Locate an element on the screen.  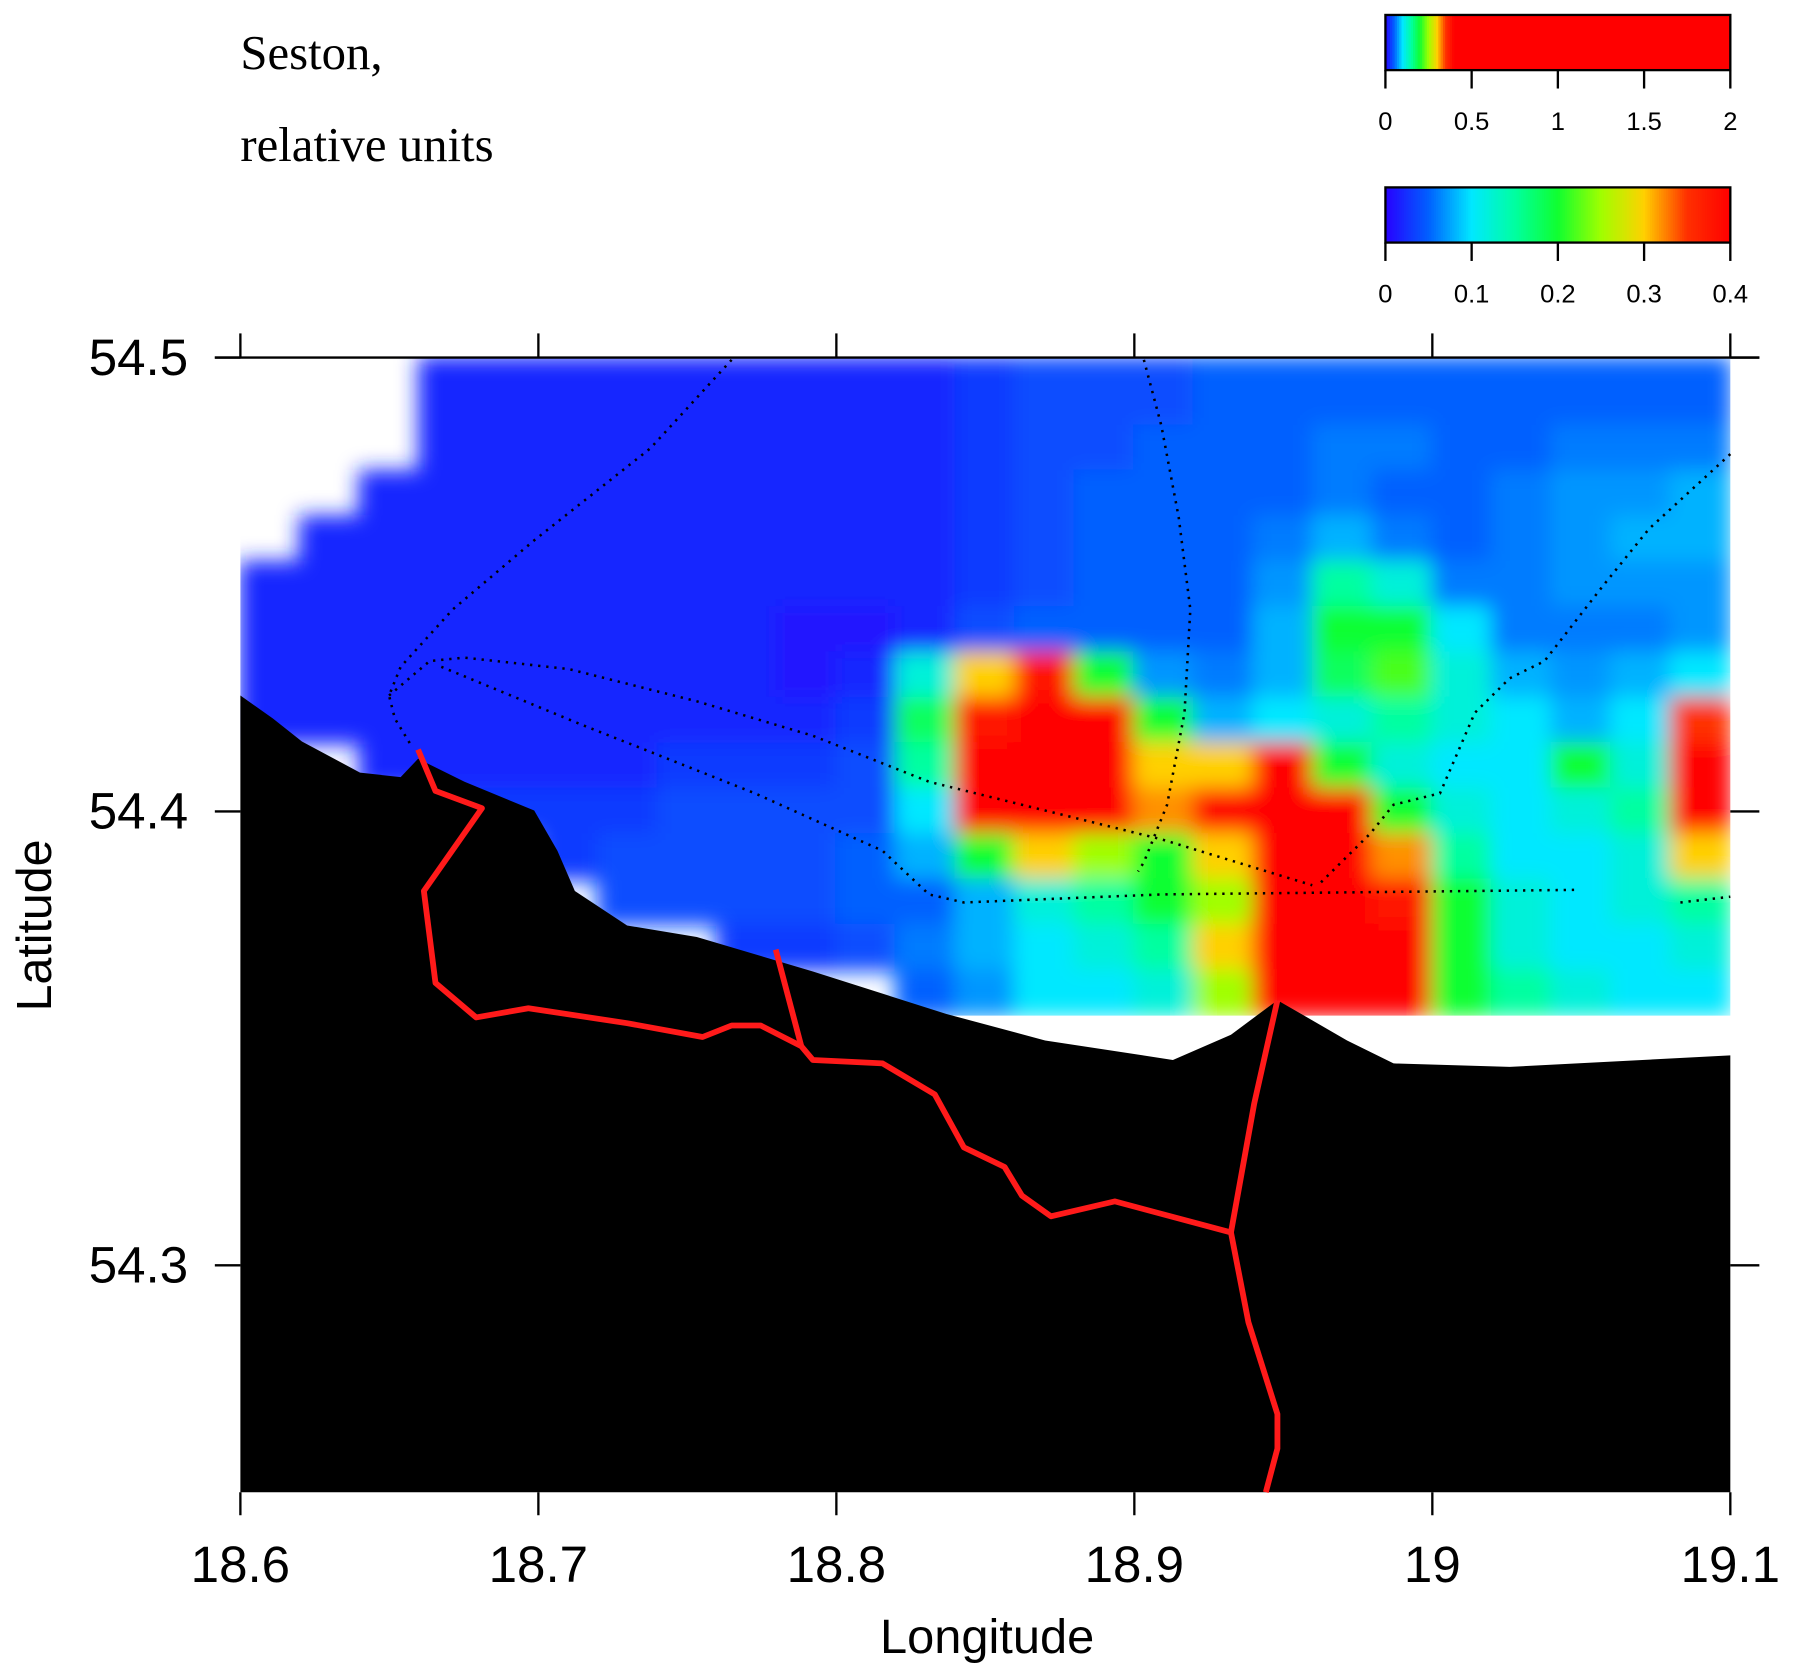
road is located at coordinates (788, 997).